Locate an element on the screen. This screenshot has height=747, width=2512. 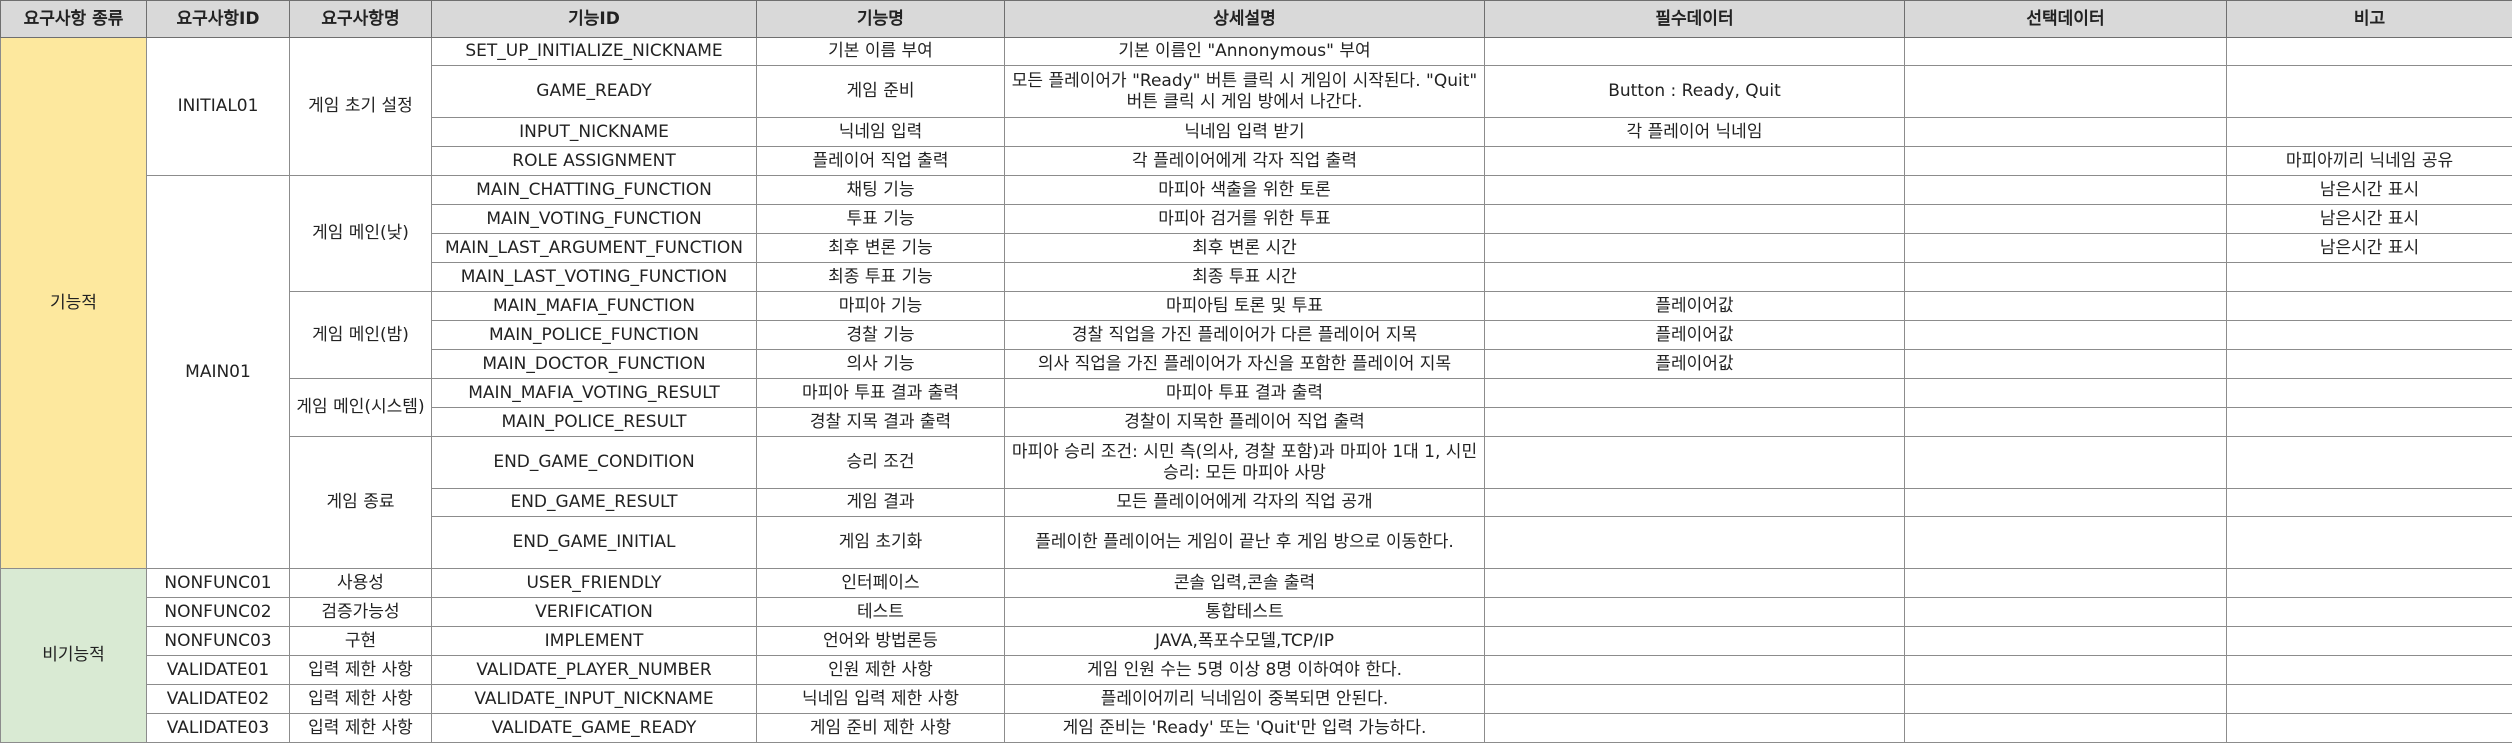
description-cell: 최종 투표 시간 is located at coordinates (1244, 277).